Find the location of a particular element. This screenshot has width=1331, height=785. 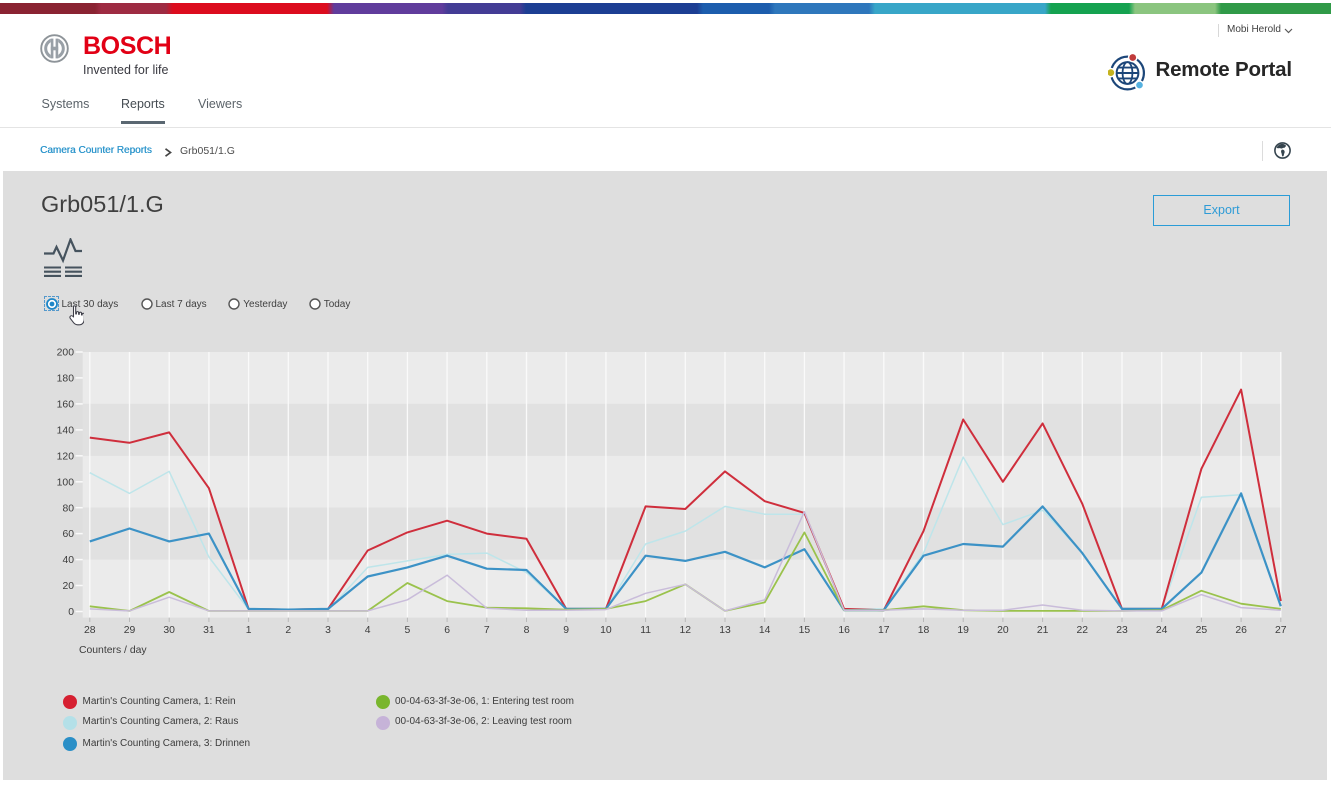

svg-text: 16 is located at coordinates (844, 630).